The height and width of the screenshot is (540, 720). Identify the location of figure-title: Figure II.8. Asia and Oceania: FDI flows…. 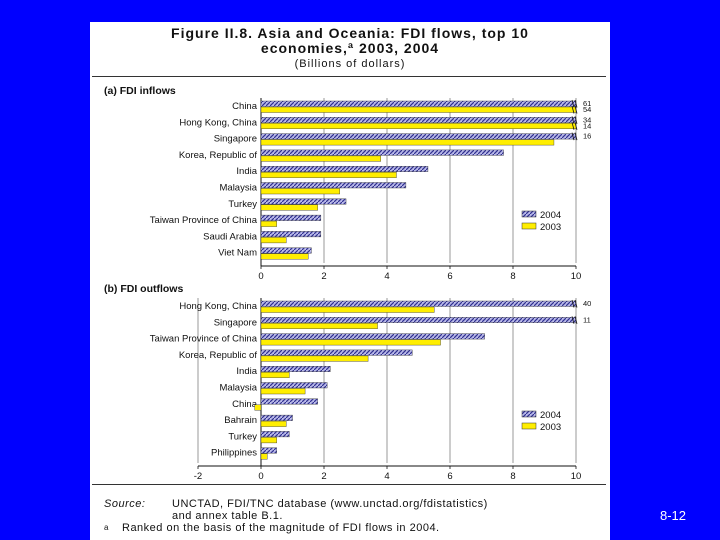
(350, 41).